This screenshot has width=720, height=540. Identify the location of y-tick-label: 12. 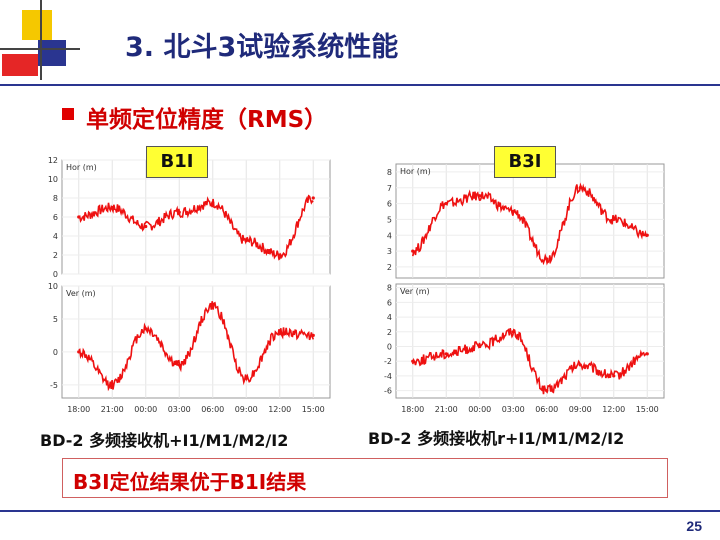
(53, 160).